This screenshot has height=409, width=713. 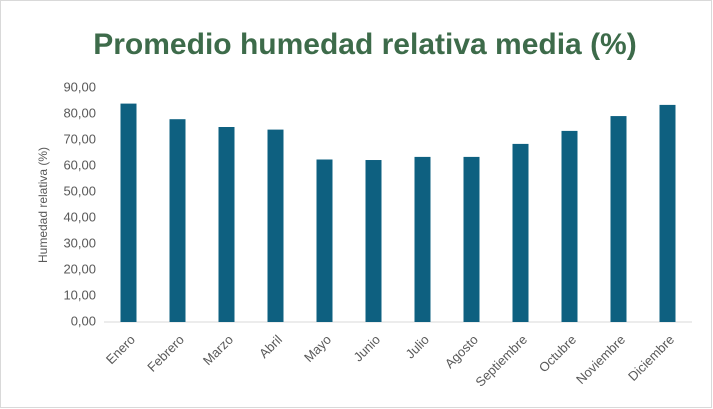 What do you see at coordinates (43, 205) in the screenshot?
I see `y-axis-title: Humedad relativa (%)` at bounding box center [43, 205].